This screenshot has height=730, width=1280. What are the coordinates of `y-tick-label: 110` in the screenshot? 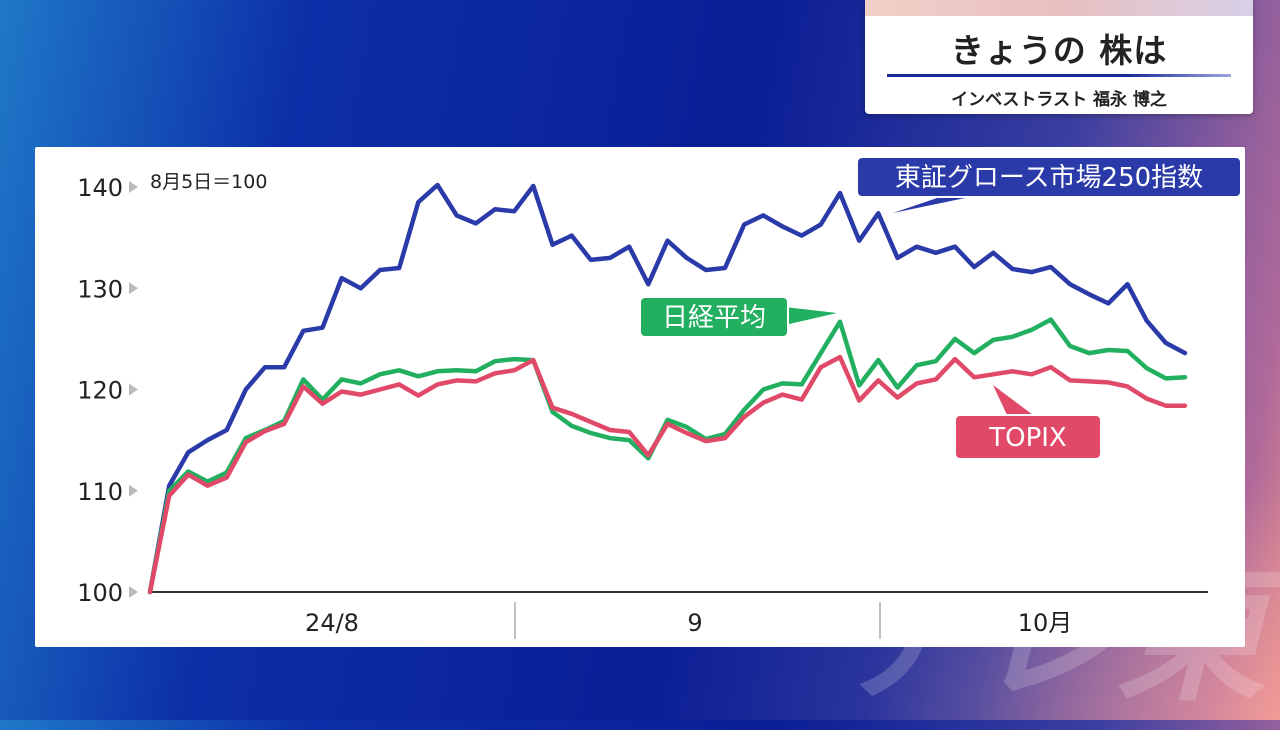 It's located at (100, 492).